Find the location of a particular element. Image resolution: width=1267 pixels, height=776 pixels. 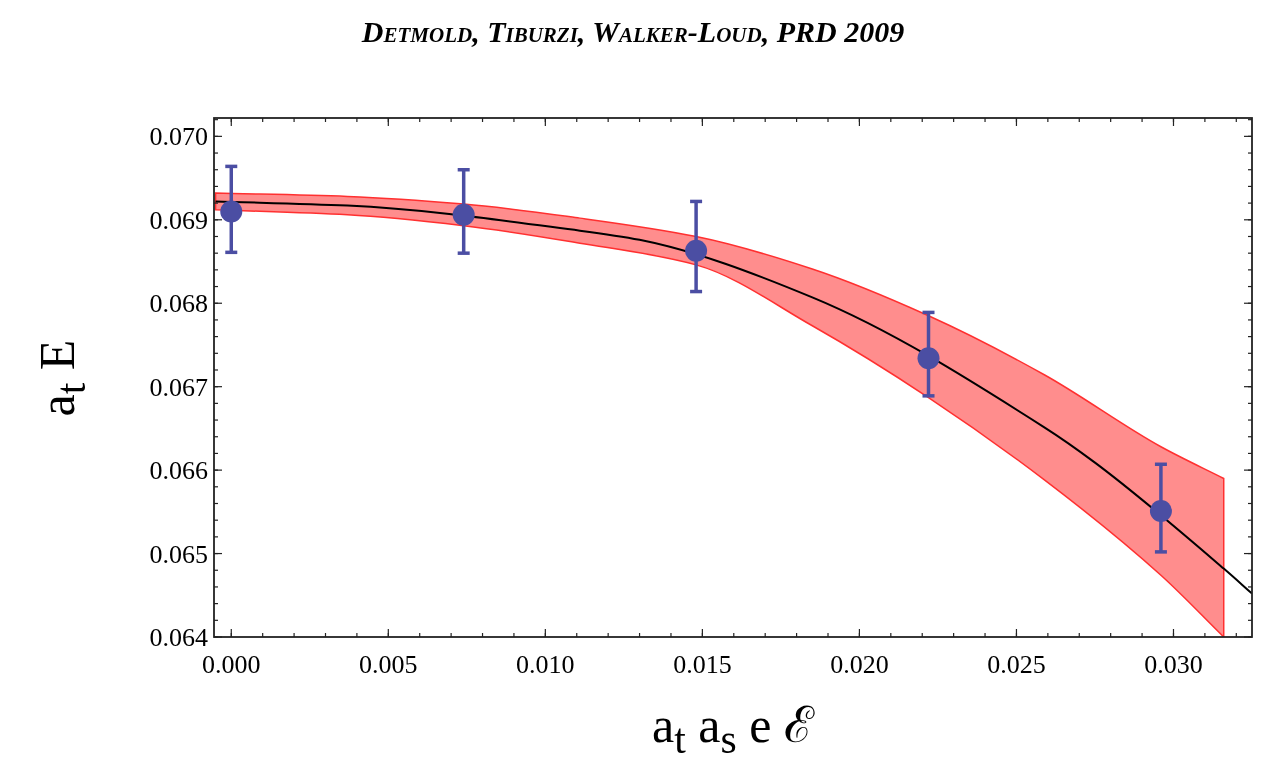

x-tick-label: 0.005 is located at coordinates (388, 664).